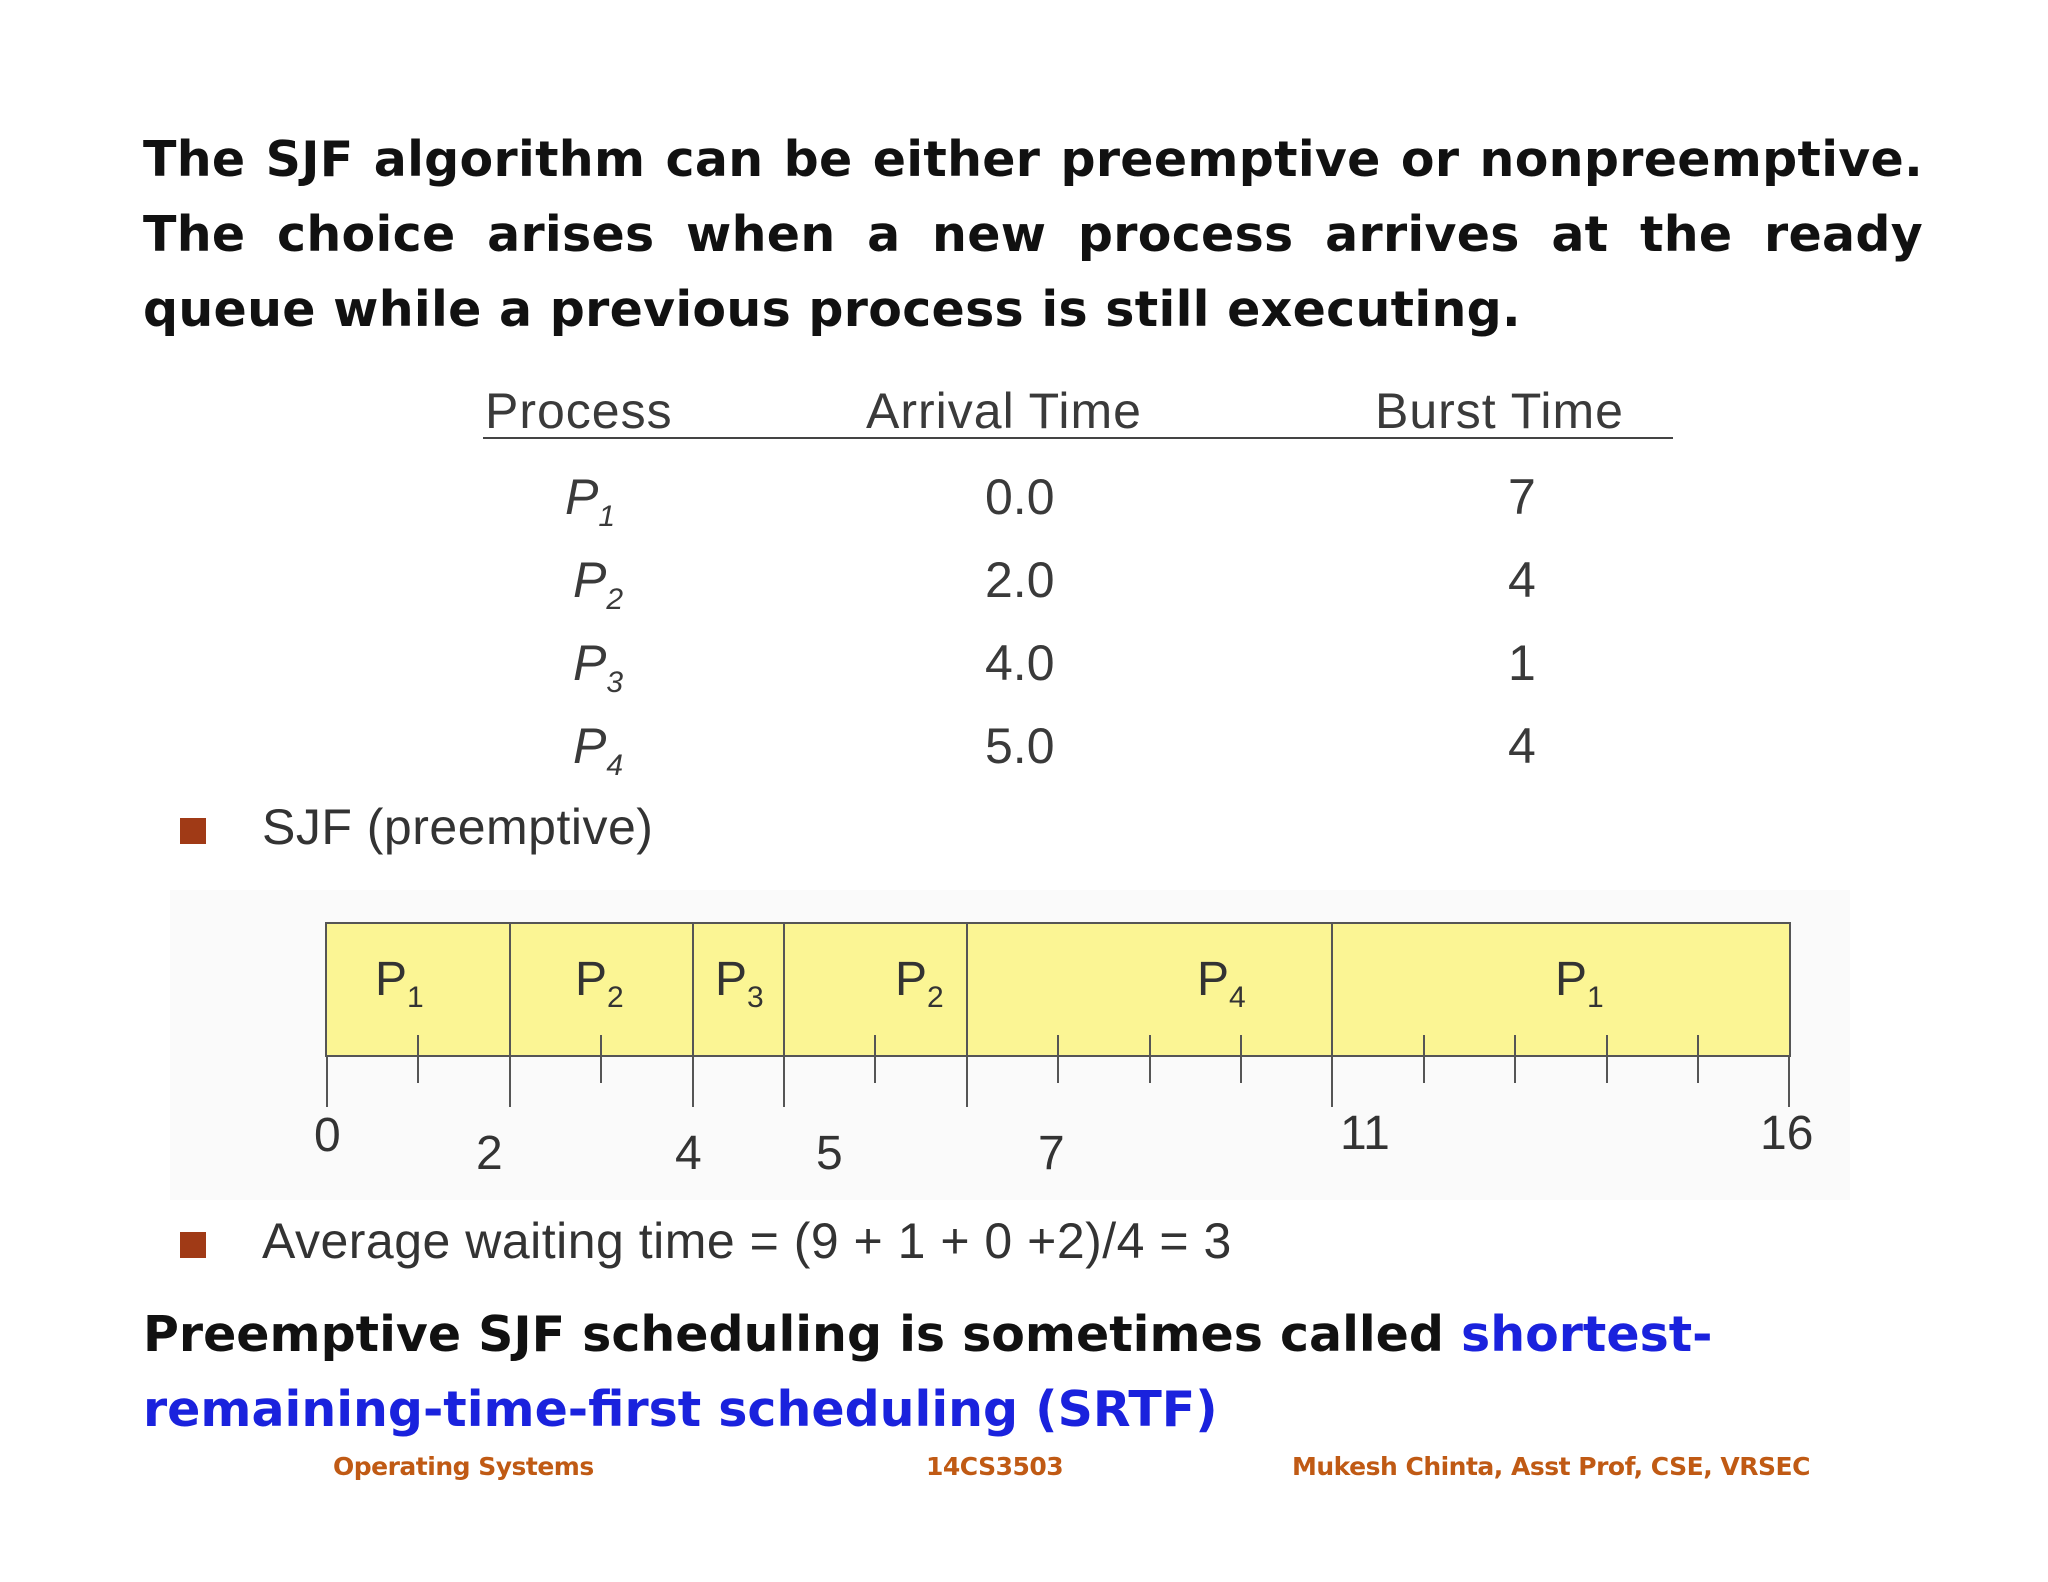 The height and width of the screenshot is (1582, 2048). I want to click on table-row-arrival: 5.0, so click(1020, 746).